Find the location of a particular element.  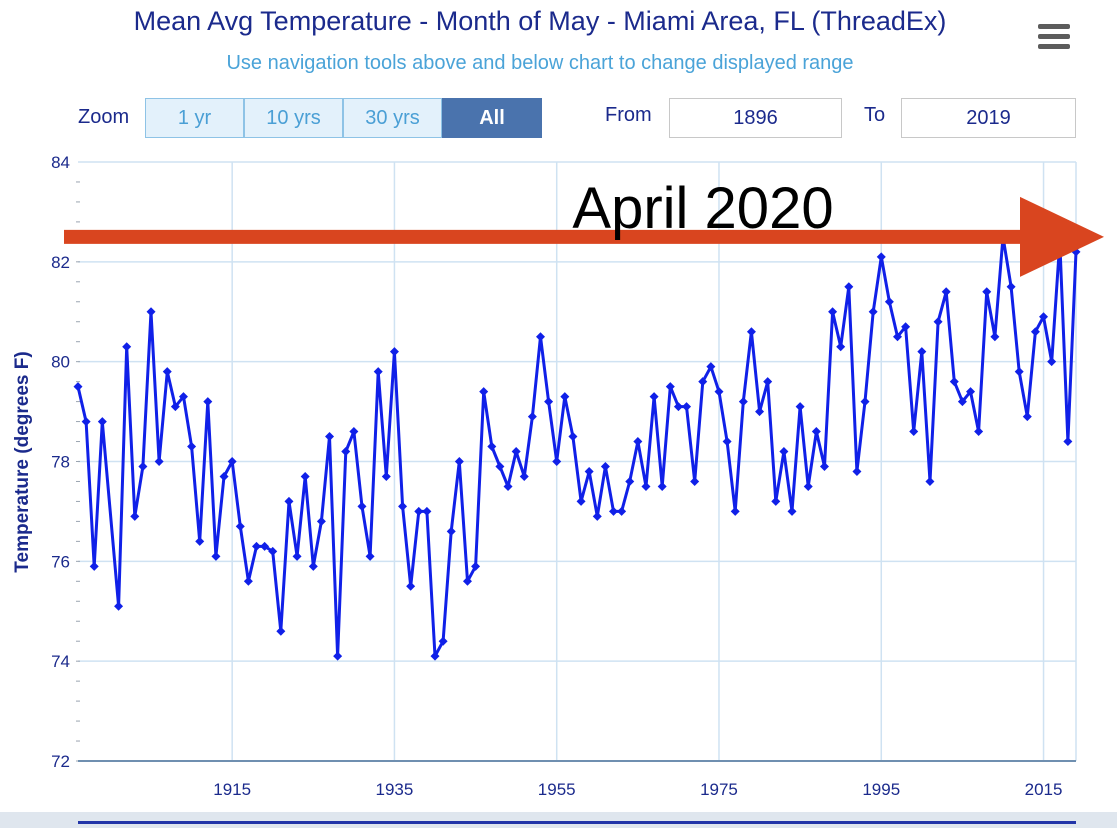

to-year-input is located at coordinates (988, 118).